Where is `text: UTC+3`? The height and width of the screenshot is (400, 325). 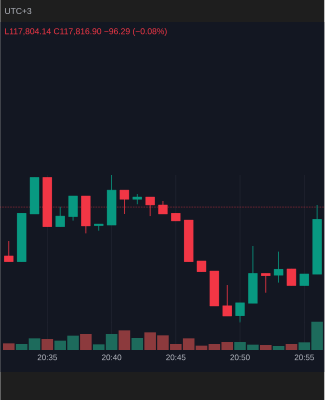
text: UTC+3 is located at coordinates (18, 11).